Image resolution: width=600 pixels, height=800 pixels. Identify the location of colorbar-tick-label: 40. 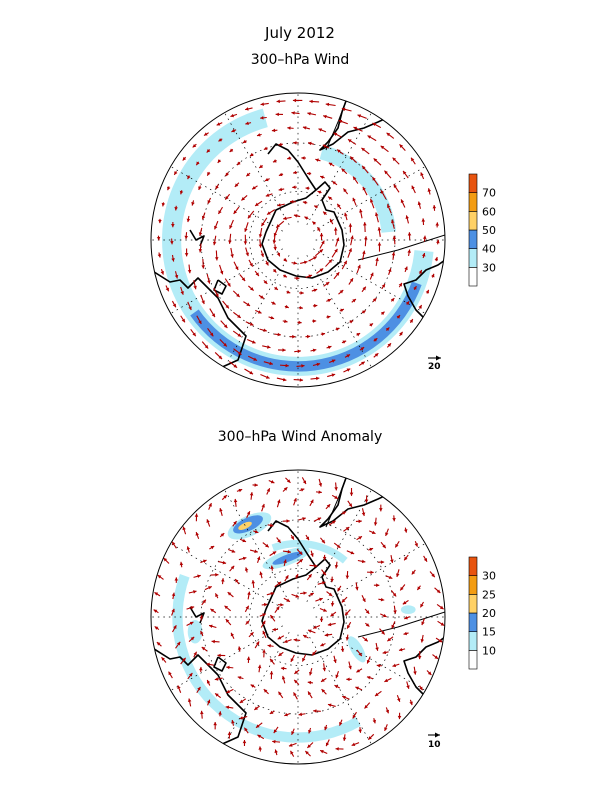
(489, 249).